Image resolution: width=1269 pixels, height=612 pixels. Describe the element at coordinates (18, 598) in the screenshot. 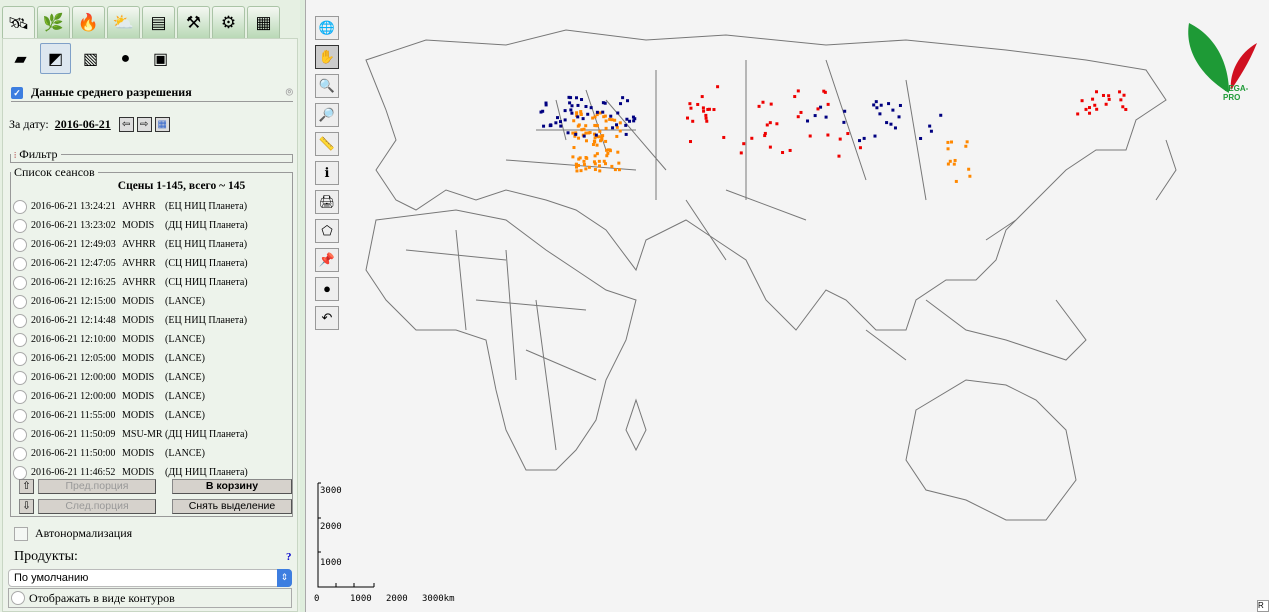

I see `contours-radio` at that location.